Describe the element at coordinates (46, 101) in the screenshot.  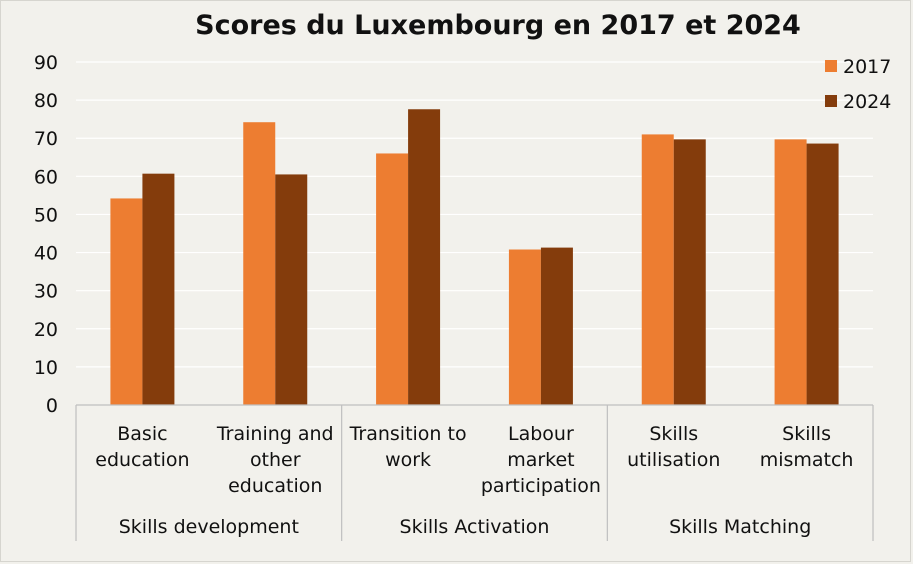
I see `y-tick-label: 80` at that location.